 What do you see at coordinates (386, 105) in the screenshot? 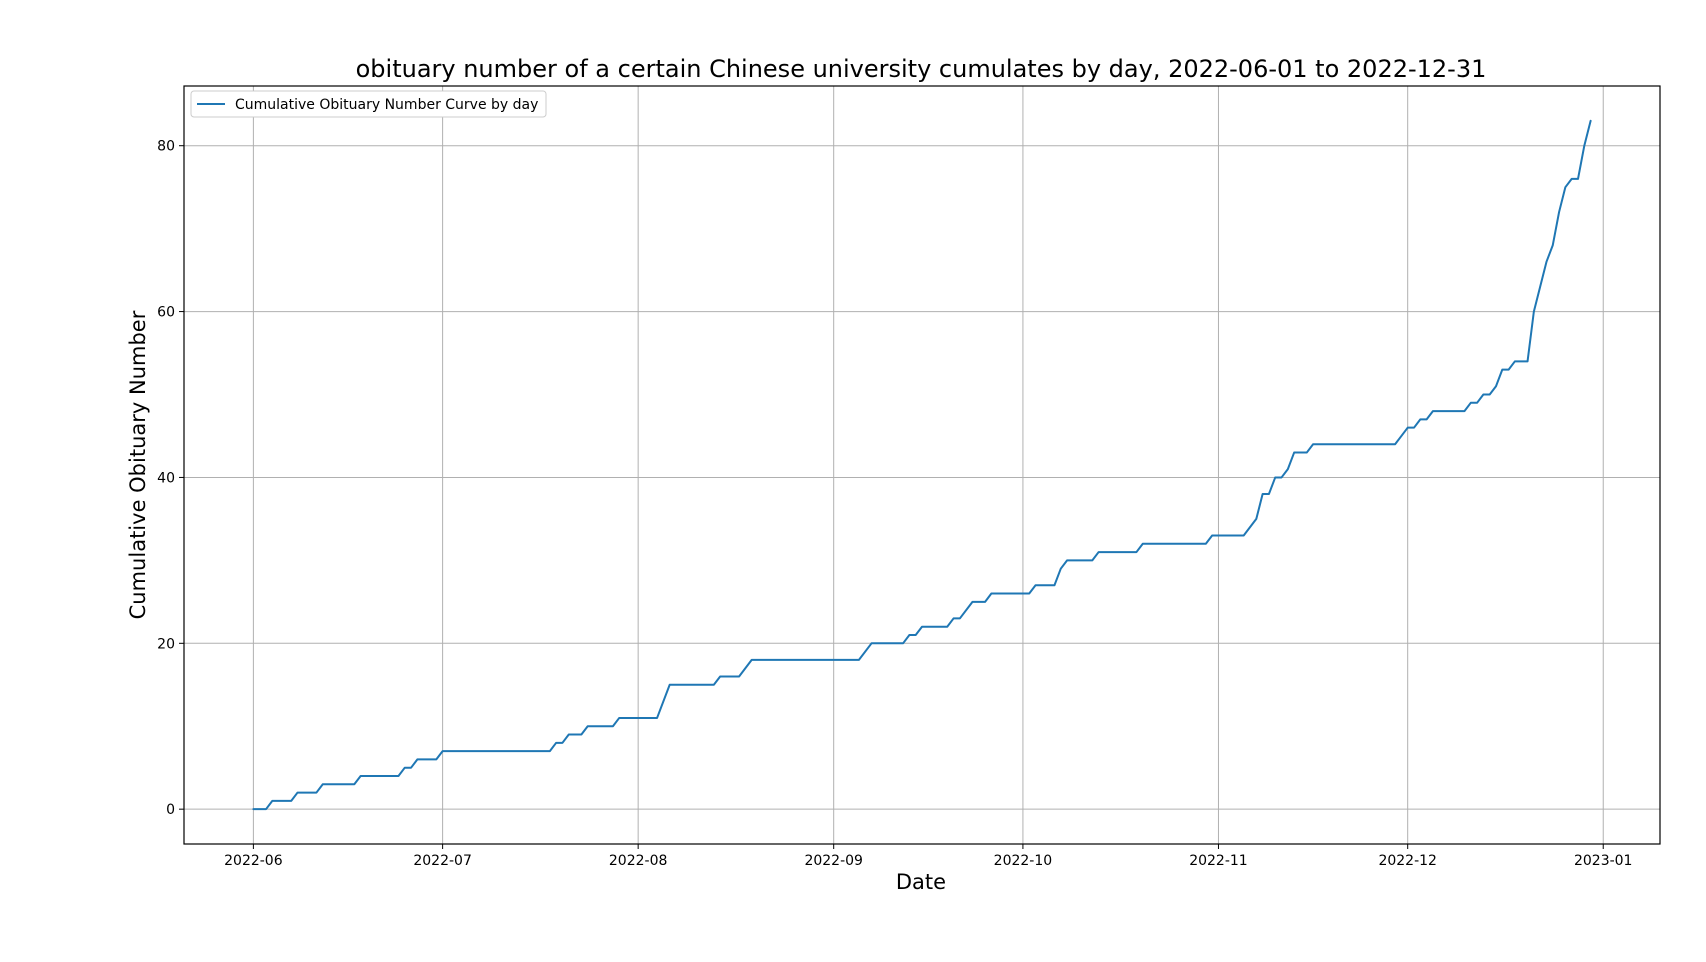
I see `legend-label: Cumulative Obituary Number Curve by day` at bounding box center [386, 105].